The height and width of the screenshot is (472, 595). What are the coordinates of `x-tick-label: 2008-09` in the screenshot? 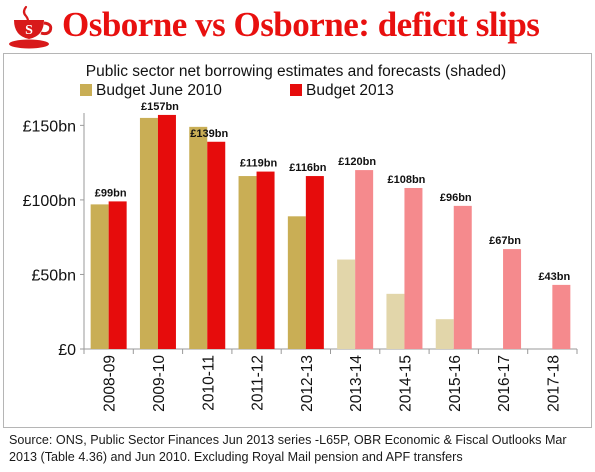 It's located at (110, 383).